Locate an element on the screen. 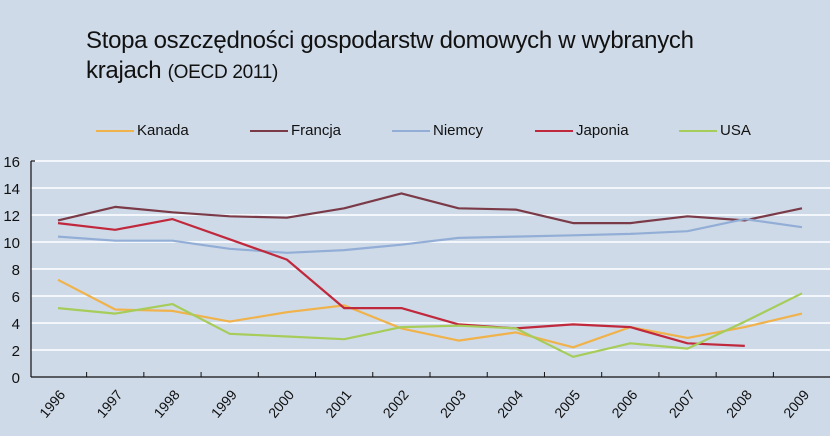  x-tick-label: 1997 is located at coordinates (109, 403).